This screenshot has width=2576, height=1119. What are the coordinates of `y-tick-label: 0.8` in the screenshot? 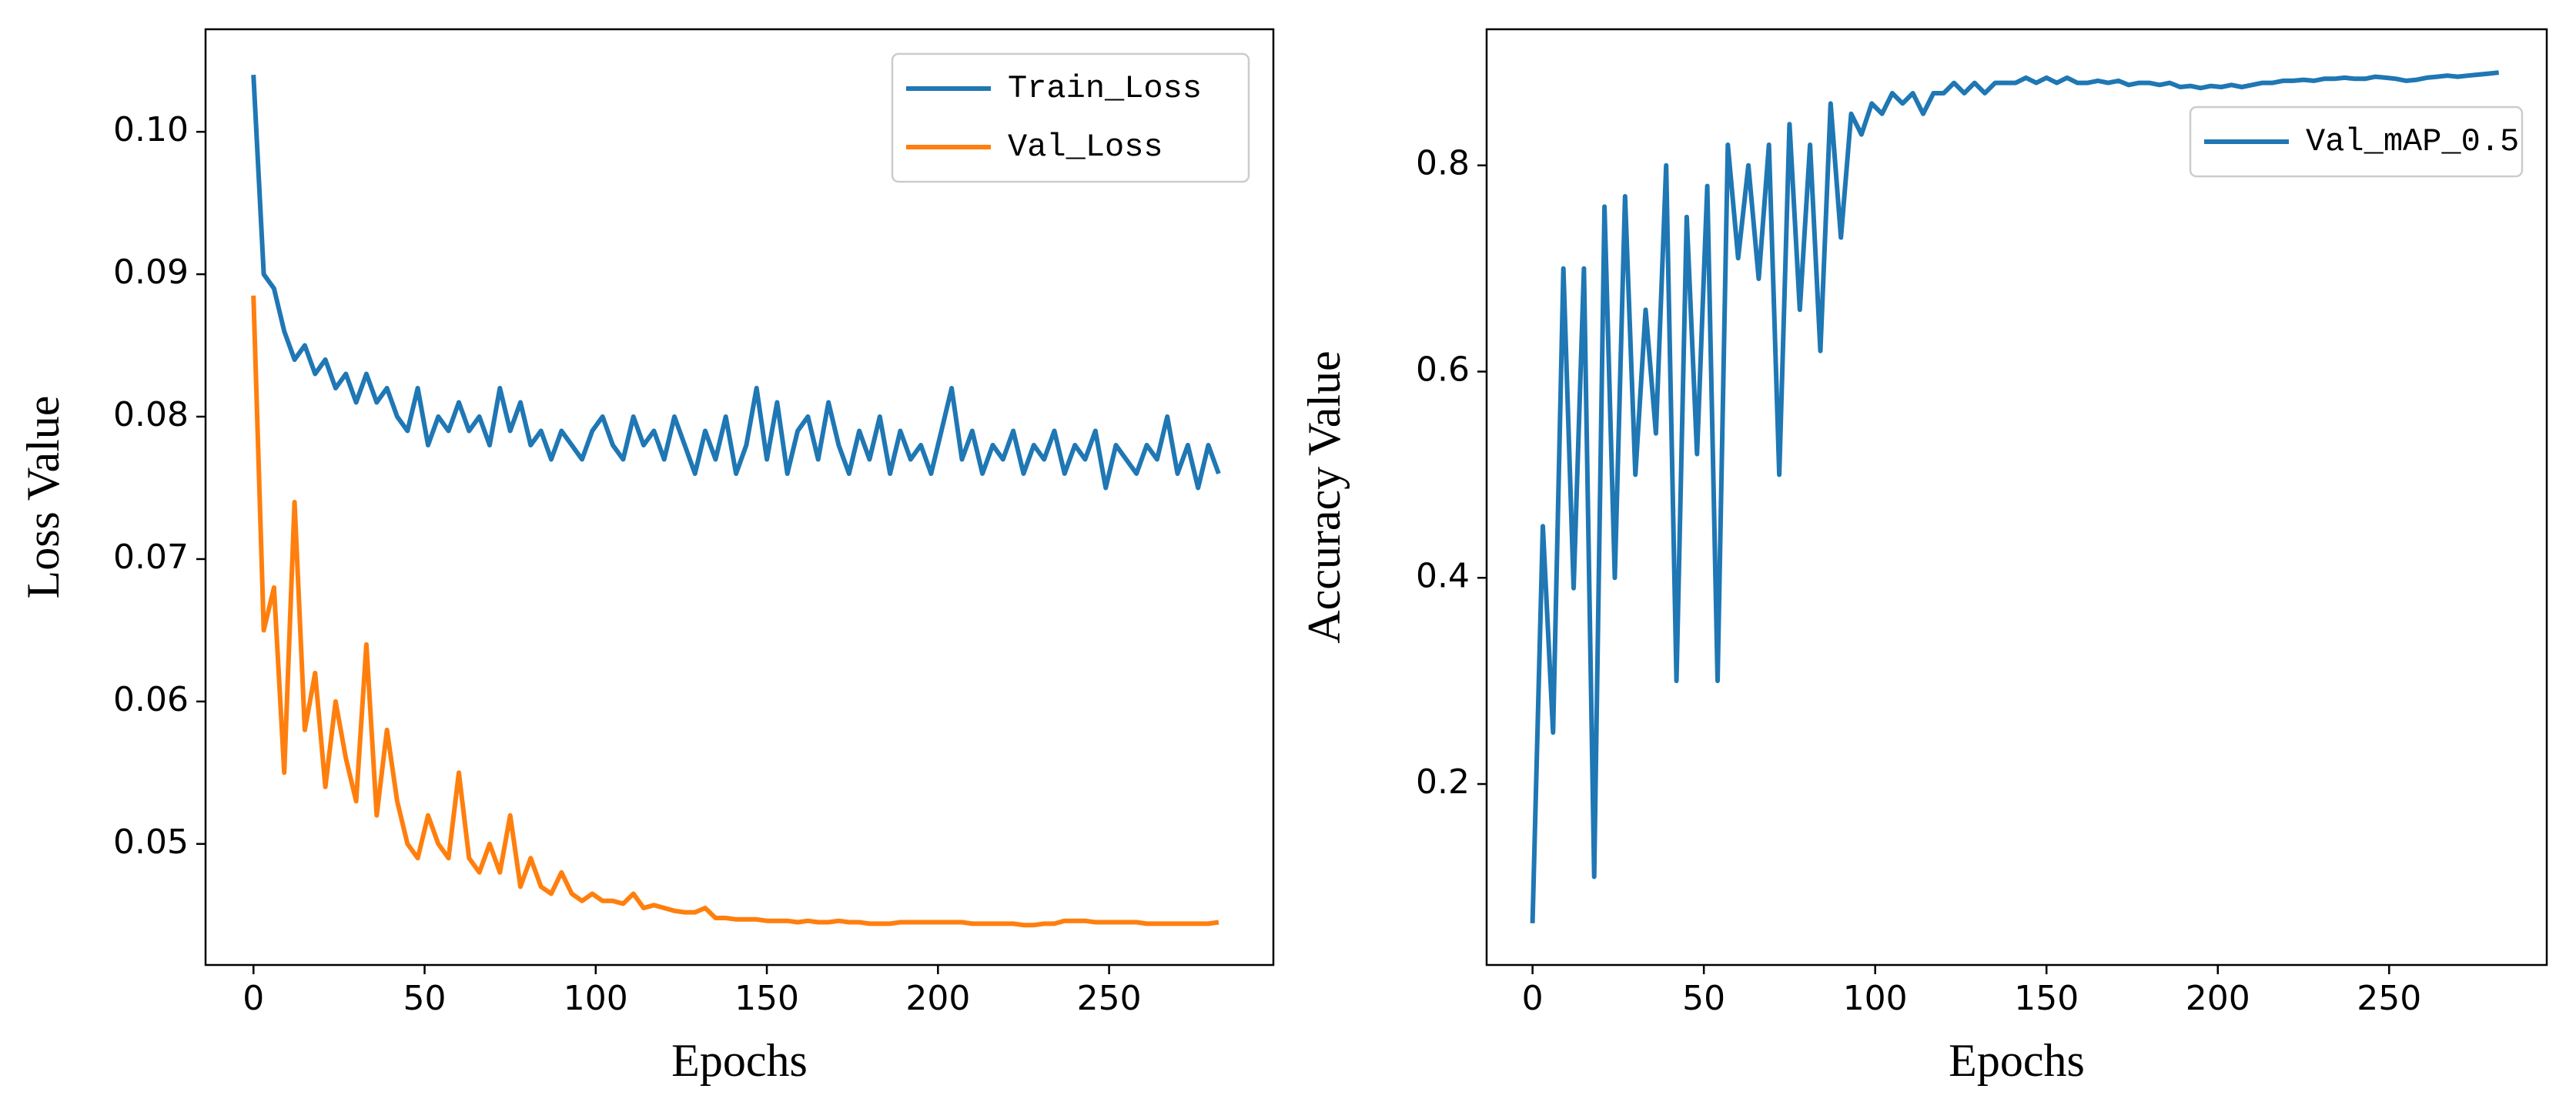 It's located at (1443, 163).